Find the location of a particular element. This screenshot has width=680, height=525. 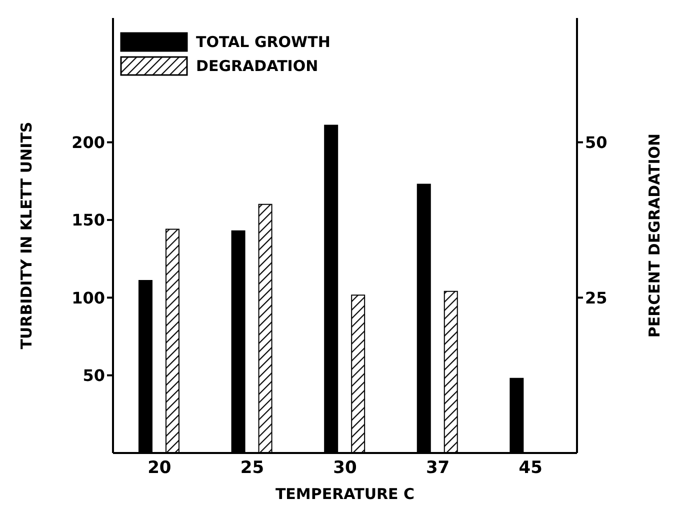

x-tick-label: 37 is located at coordinates (438, 468).